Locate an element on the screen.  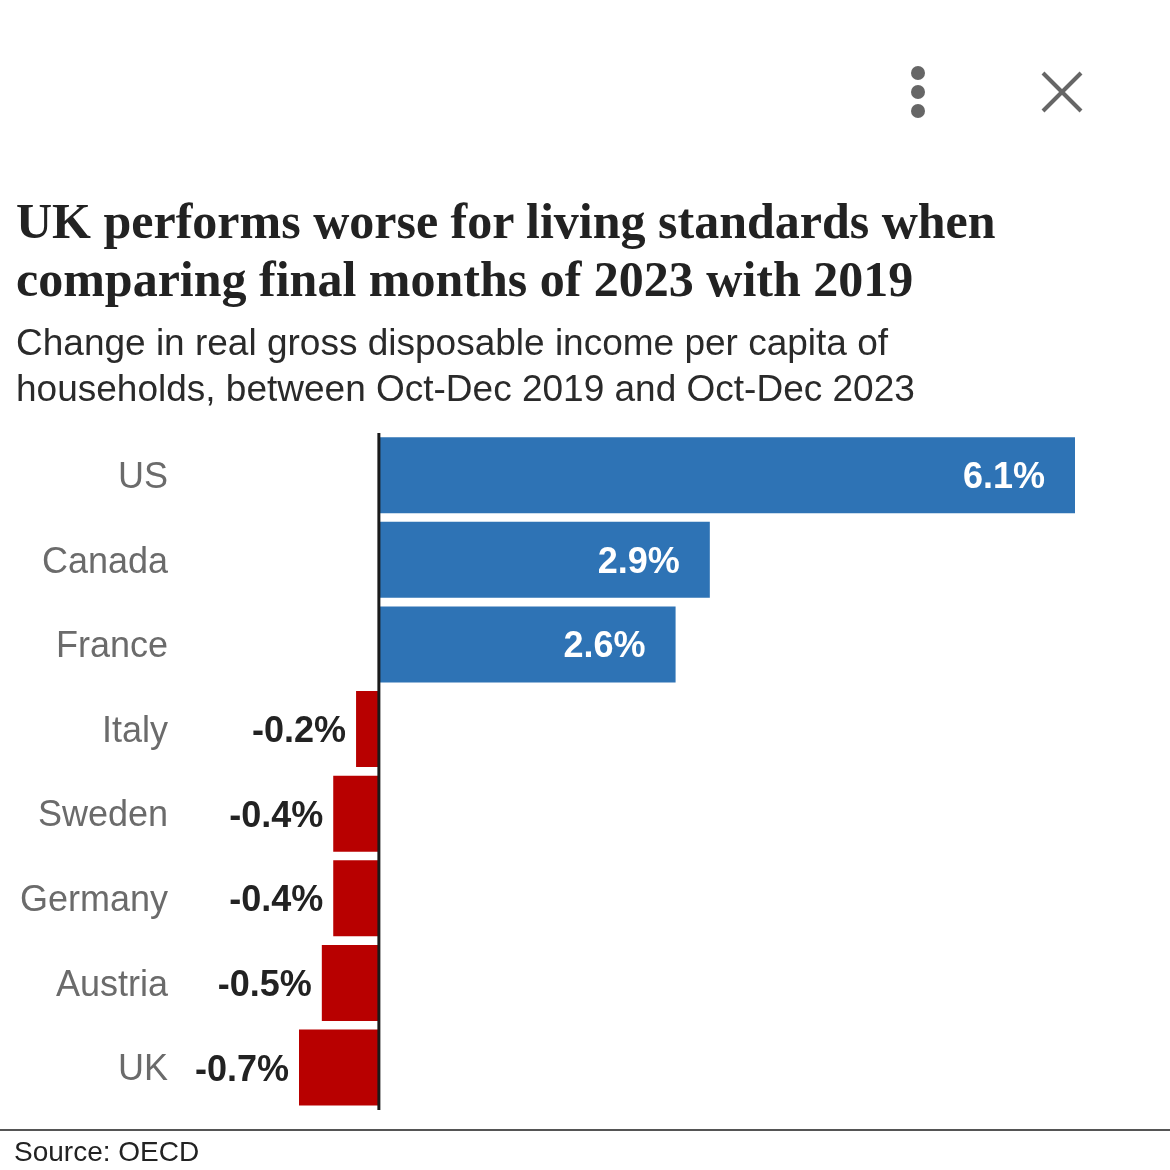
y-tick-label: Austria is located at coordinates (112, 983).